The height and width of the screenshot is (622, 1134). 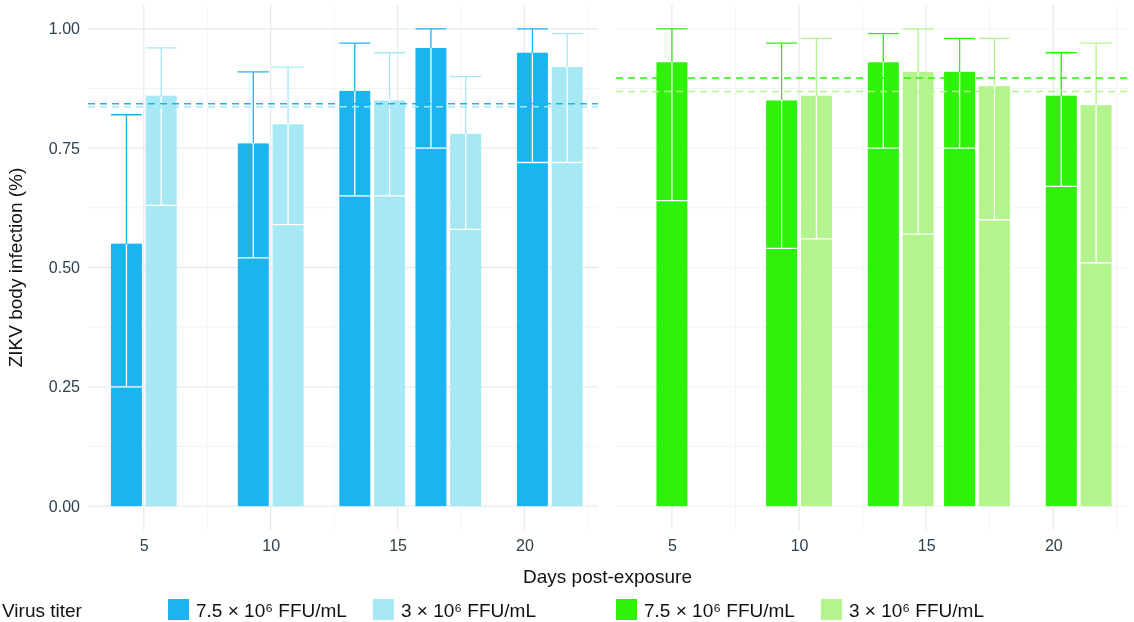 What do you see at coordinates (42, 610) in the screenshot?
I see `legend-title: Virus titer` at bounding box center [42, 610].